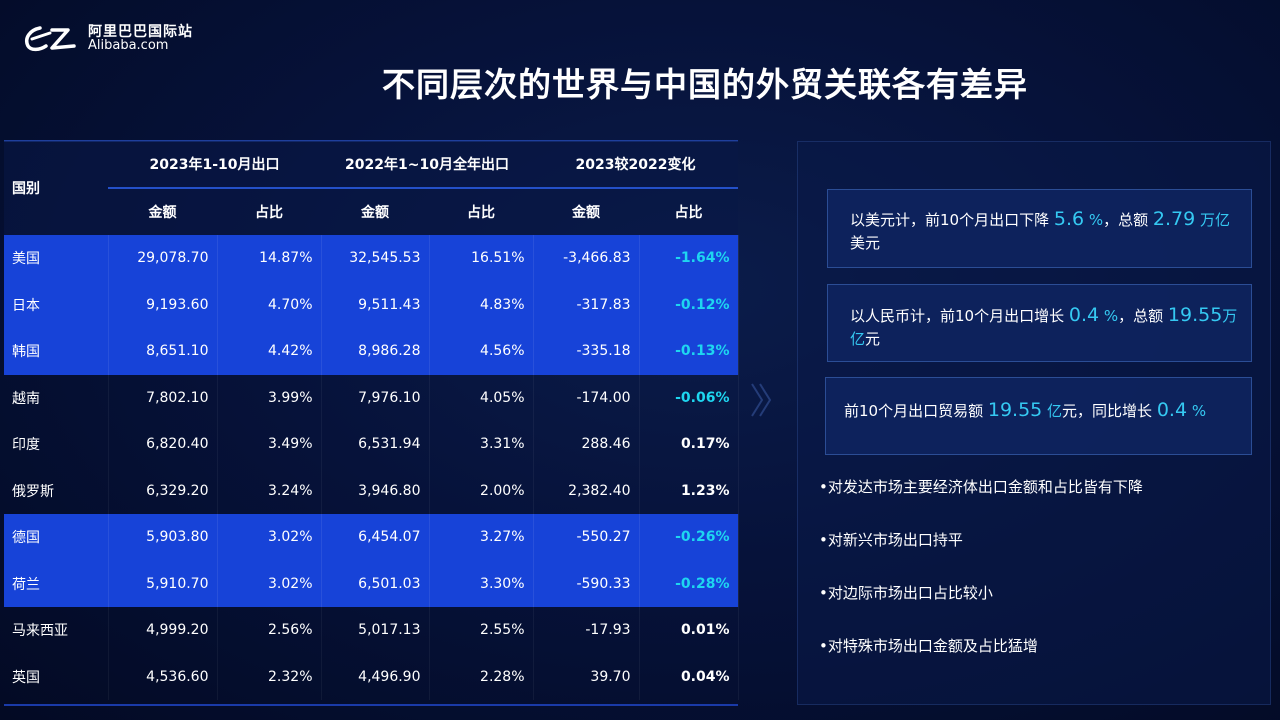 The image size is (1280, 720). Describe the element at coordinates (1174, 219) in the screenshot. I see `card-number: 2.79` at that location.